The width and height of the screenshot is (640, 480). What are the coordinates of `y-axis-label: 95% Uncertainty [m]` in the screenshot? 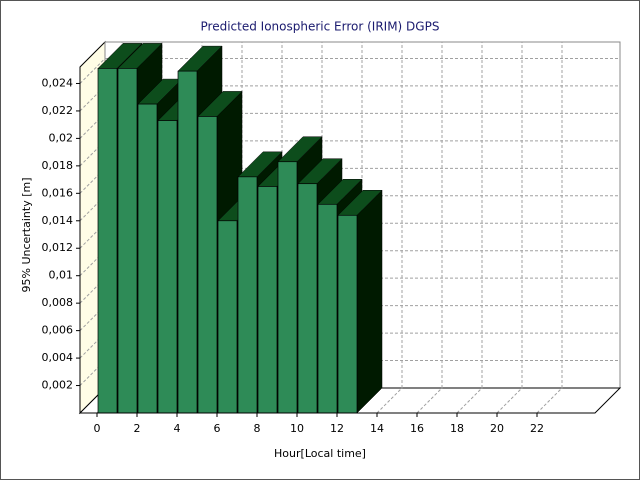 It's located at (26, 234).